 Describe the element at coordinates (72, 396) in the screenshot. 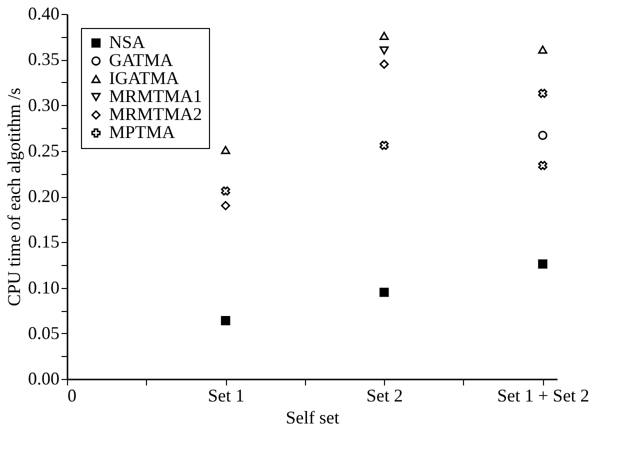

I see `text: 0` at that location.